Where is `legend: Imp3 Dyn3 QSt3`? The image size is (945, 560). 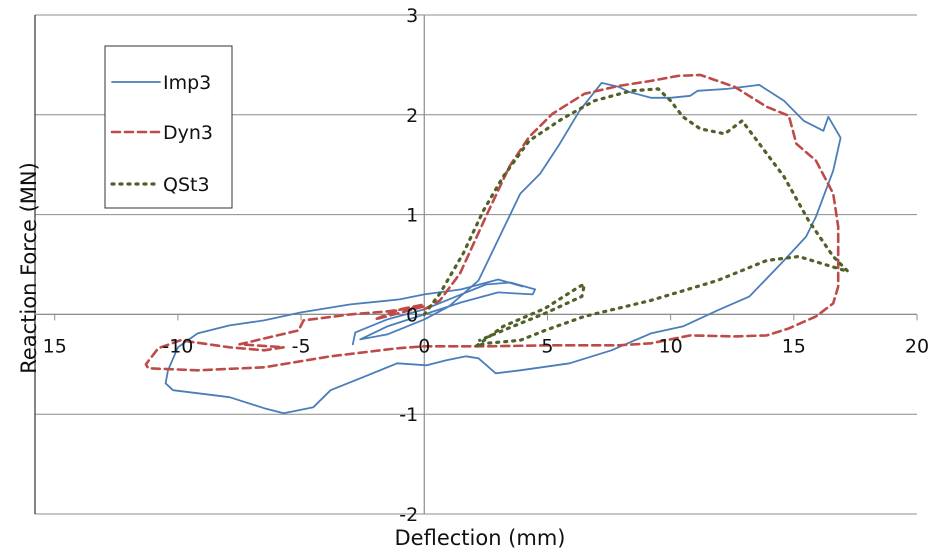 legend: Imp3 Dyn3 QSt3 is located at coordinates (168, 127).